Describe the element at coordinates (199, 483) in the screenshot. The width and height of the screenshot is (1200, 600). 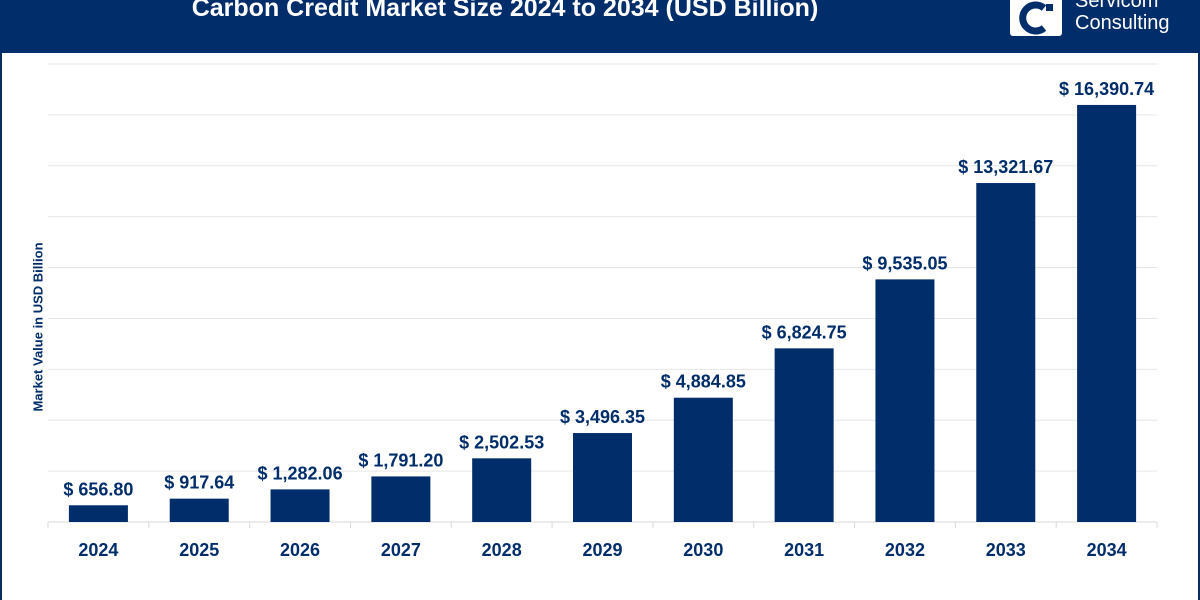
I see `data-label-2025: $ 917.64` at that location.